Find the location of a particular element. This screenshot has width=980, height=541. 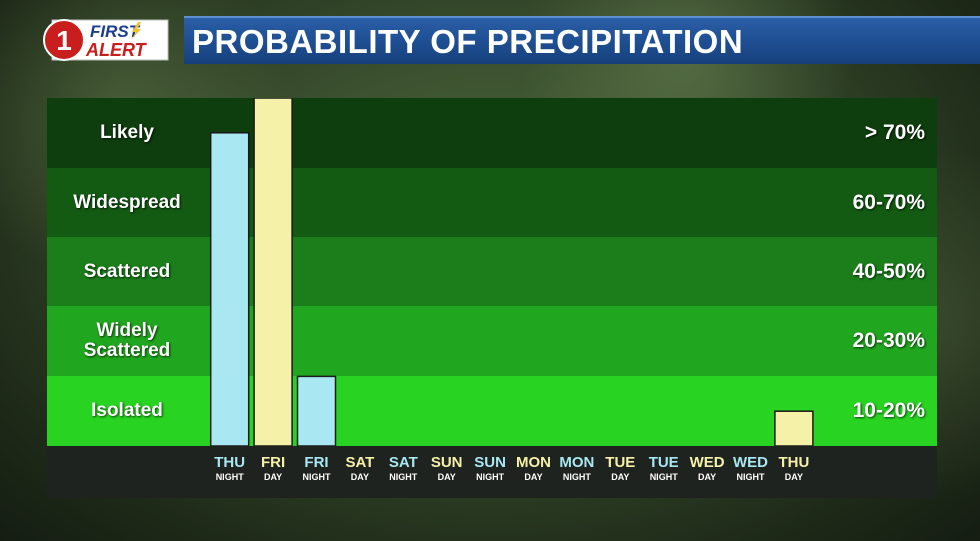

x-tick-wed-day: WED DAY is located at coordinates (707, 469).